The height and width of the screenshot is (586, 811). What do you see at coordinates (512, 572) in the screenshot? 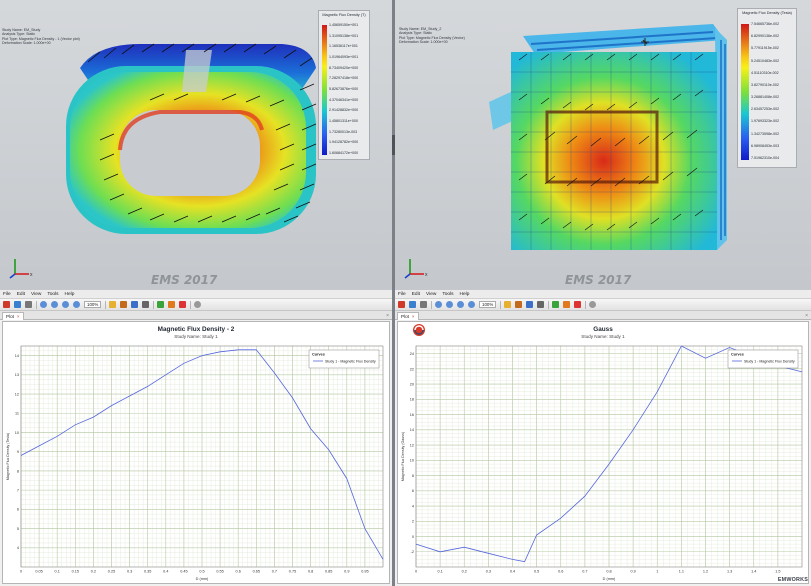
I see `x-tick-label: 0.4` at bounding box center [512, 572].